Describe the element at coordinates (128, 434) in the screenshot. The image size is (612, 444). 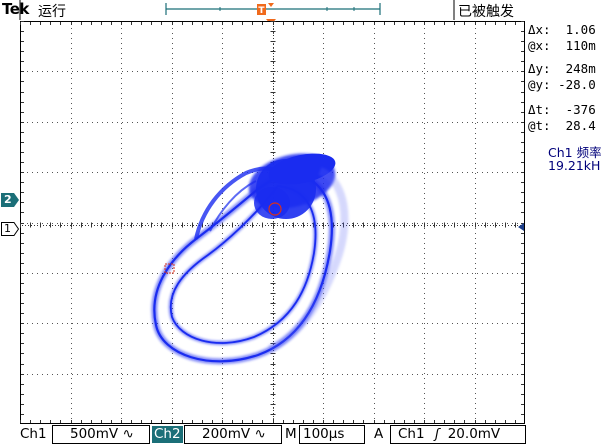
I see `ch1-coupling-icon: ∿` at that location.